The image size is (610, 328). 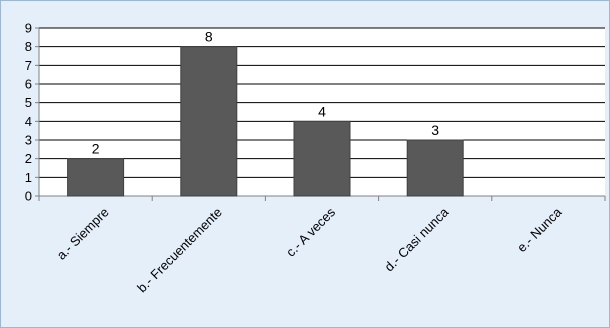 I want to click on y-tick-label: 3, so click(x=28, y=140).